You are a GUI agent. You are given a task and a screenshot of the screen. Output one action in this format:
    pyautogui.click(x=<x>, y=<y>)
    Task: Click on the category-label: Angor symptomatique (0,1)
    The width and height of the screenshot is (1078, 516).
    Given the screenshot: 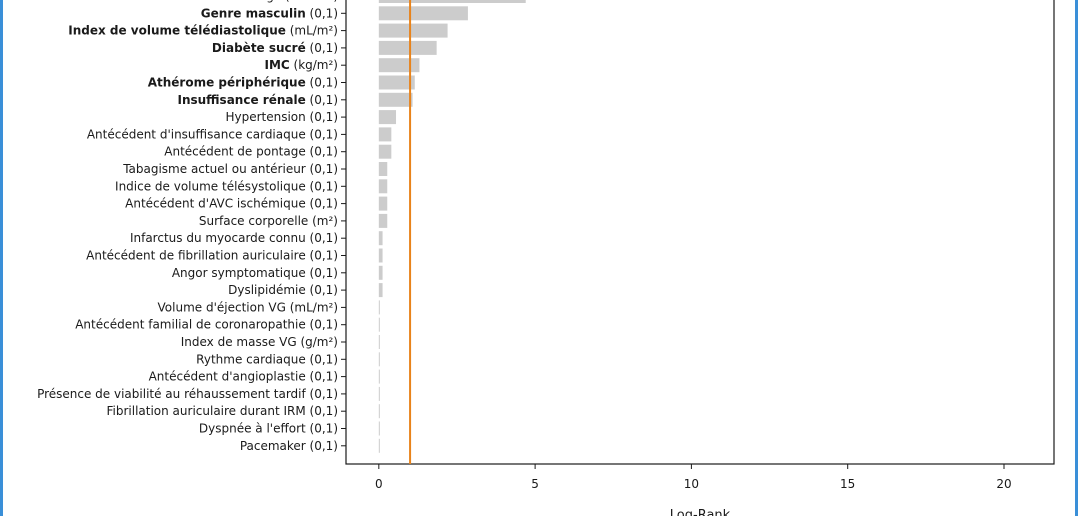 What is the action you would take?
    pyautogui.click(x=255, y=273)
    